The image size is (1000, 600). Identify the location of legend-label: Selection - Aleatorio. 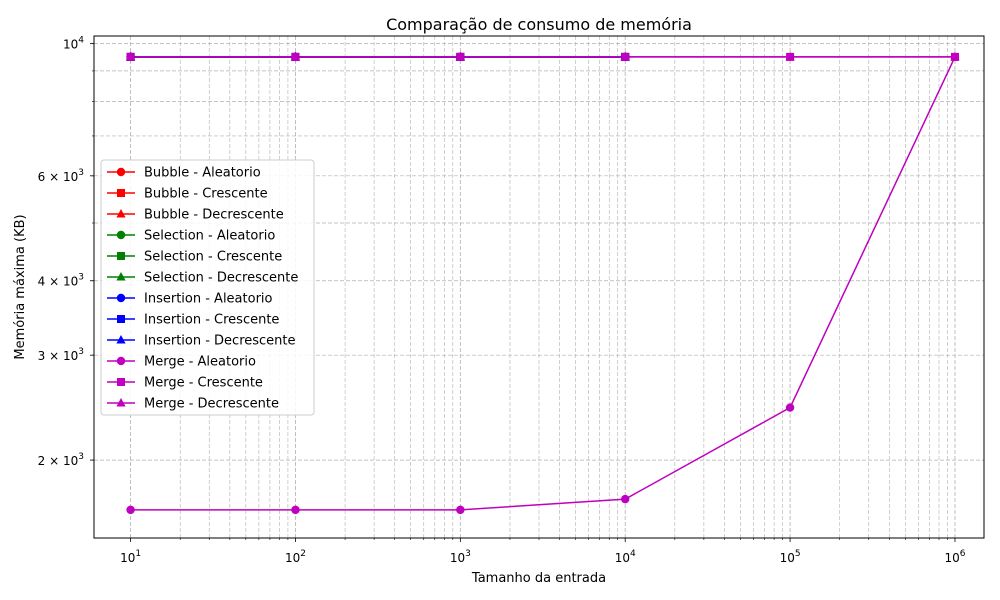
(209, 236).